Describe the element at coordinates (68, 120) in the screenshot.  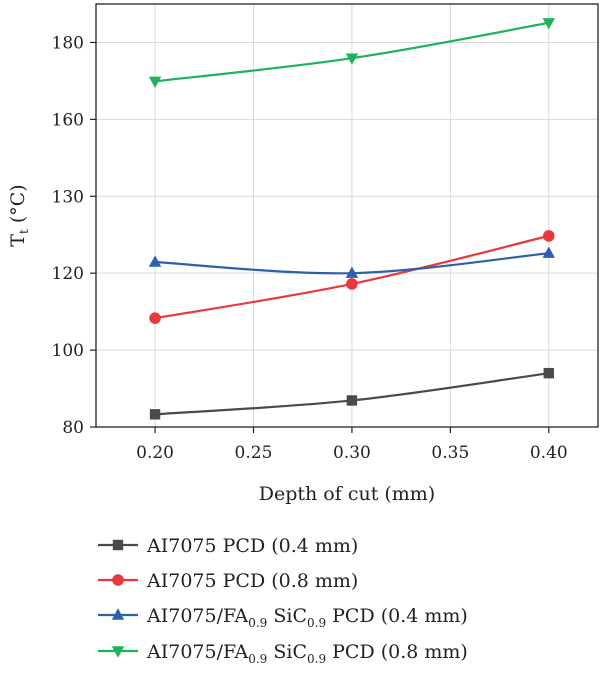
I see `y-tick-label: 160` at that location.